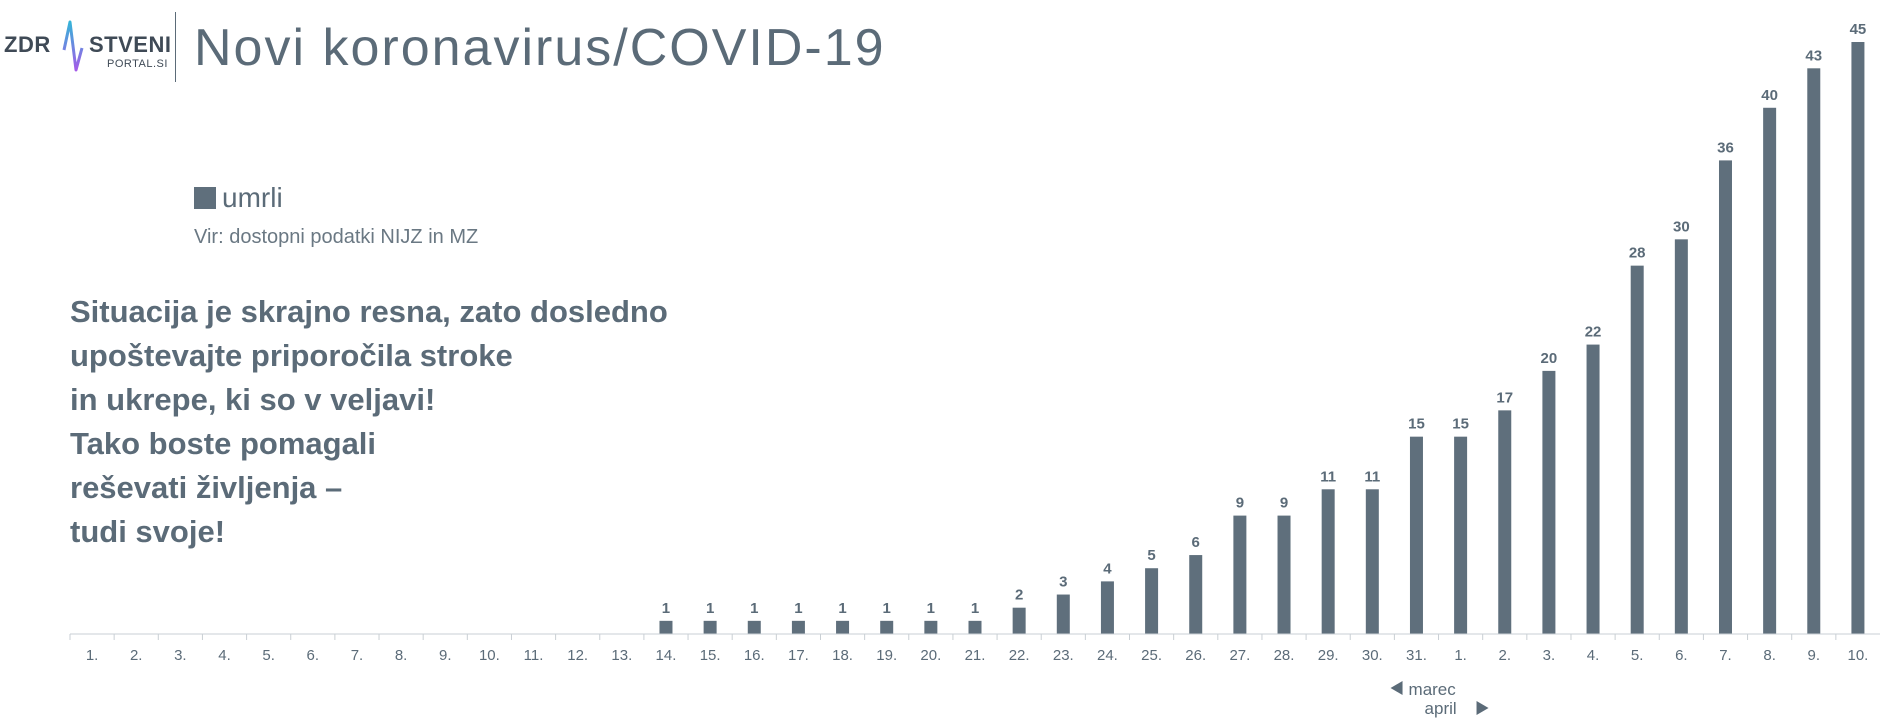 This screenshot has height=720, width=1890. Describe the element at coordinates (710, 655) in the screenshot. I see `x-tick-label: 15.` at that location.